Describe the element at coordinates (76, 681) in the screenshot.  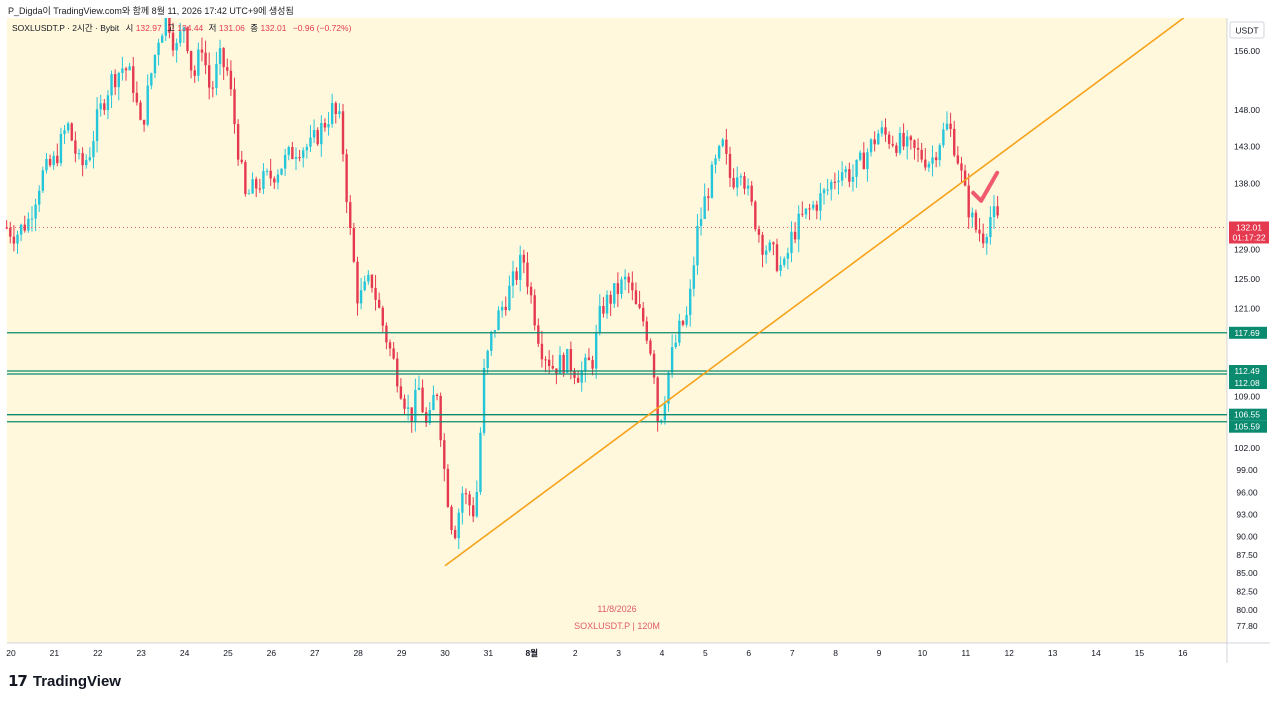
I see `brand-name: TradingView` at that location.